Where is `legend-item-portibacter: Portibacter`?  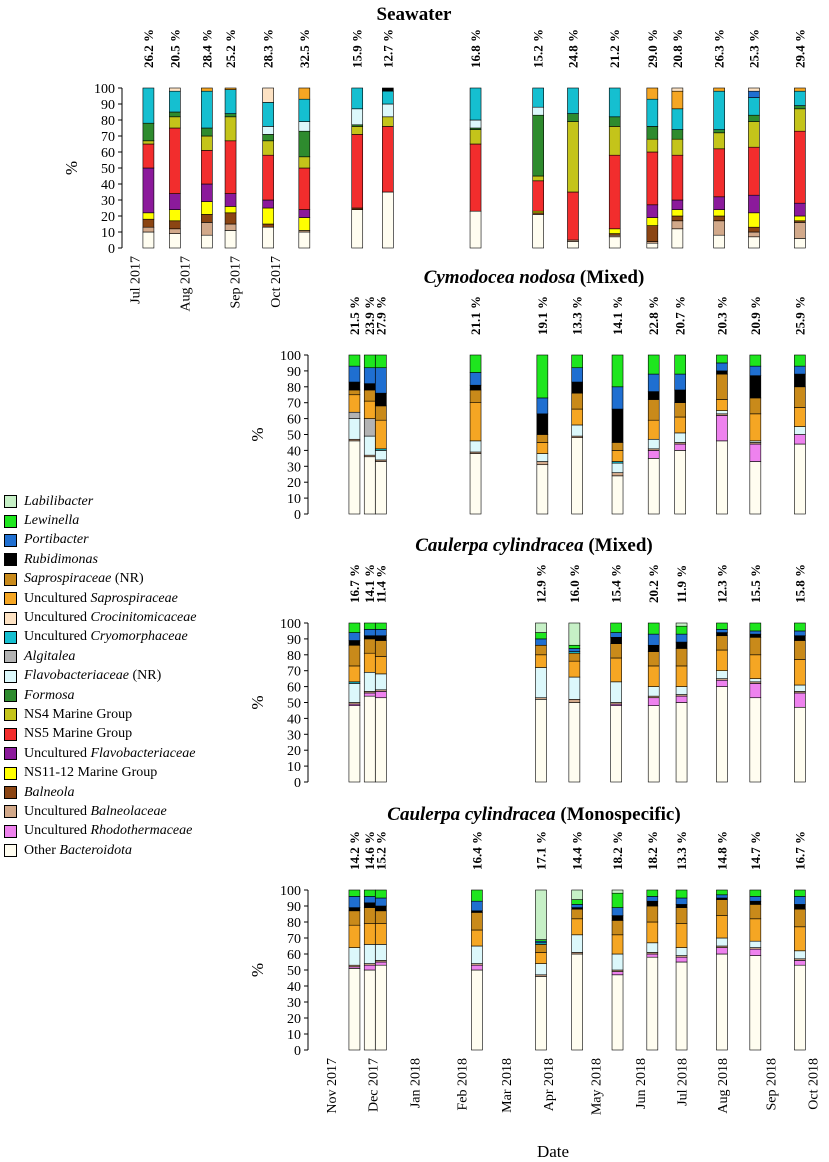
legend-item-portibacter: Portibacter is located at coordinates (129, 540).